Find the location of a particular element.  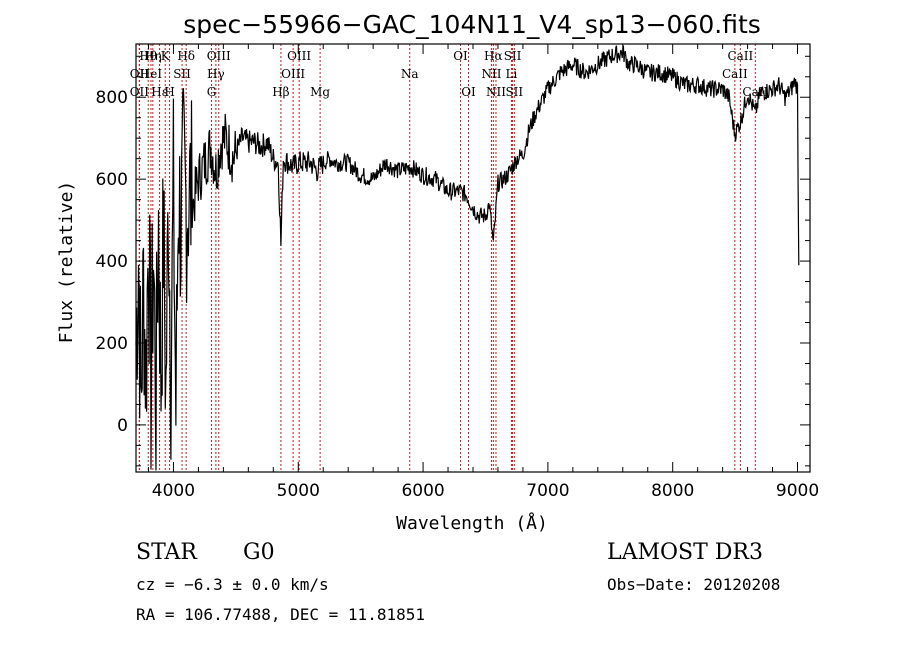

x-tick-label: 8000 is located at coordinates (672, 491).